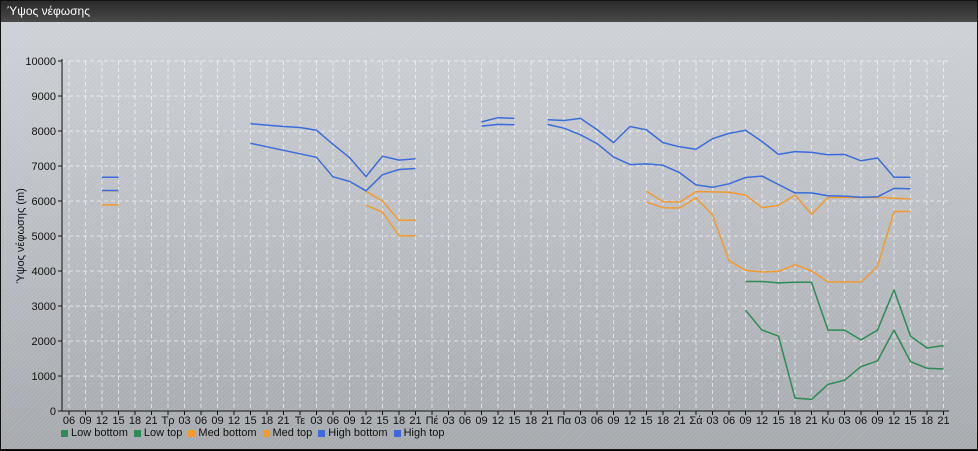 This screenshot has width=978, height=451. I want to click on y-tick-label: 6000, so click(44, 202).